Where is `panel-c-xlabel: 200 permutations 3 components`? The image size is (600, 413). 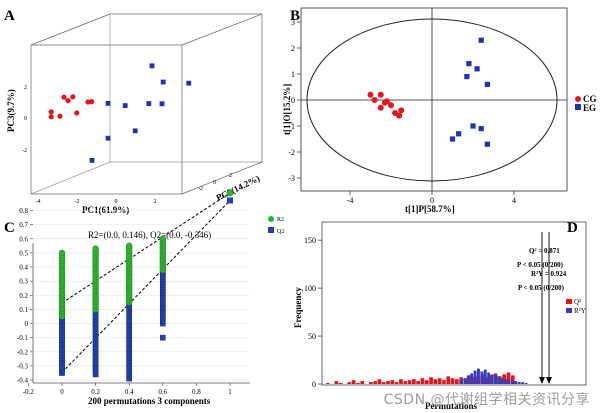
panel-c-xlabel: 200 permutations 3 components is located at coordinates (149, 401).